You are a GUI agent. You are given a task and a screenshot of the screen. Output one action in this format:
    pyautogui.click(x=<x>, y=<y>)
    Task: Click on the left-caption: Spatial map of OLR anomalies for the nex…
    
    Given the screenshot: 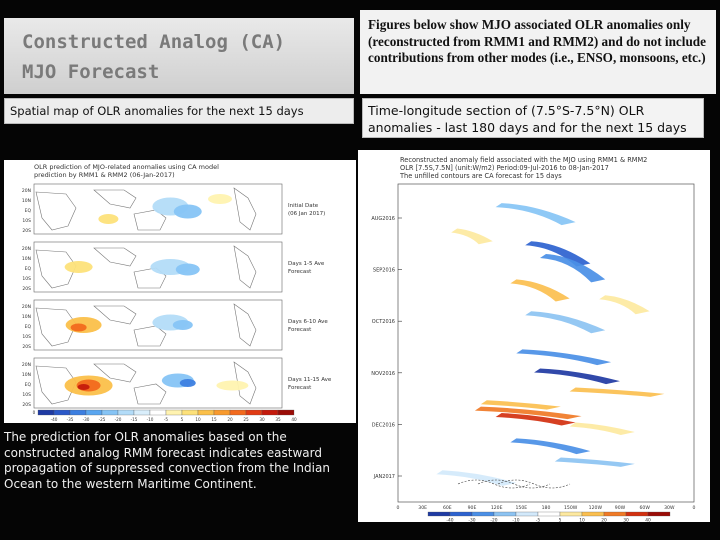 What is the action you would take?
    pyautogui.click(x=157, y=111)
    